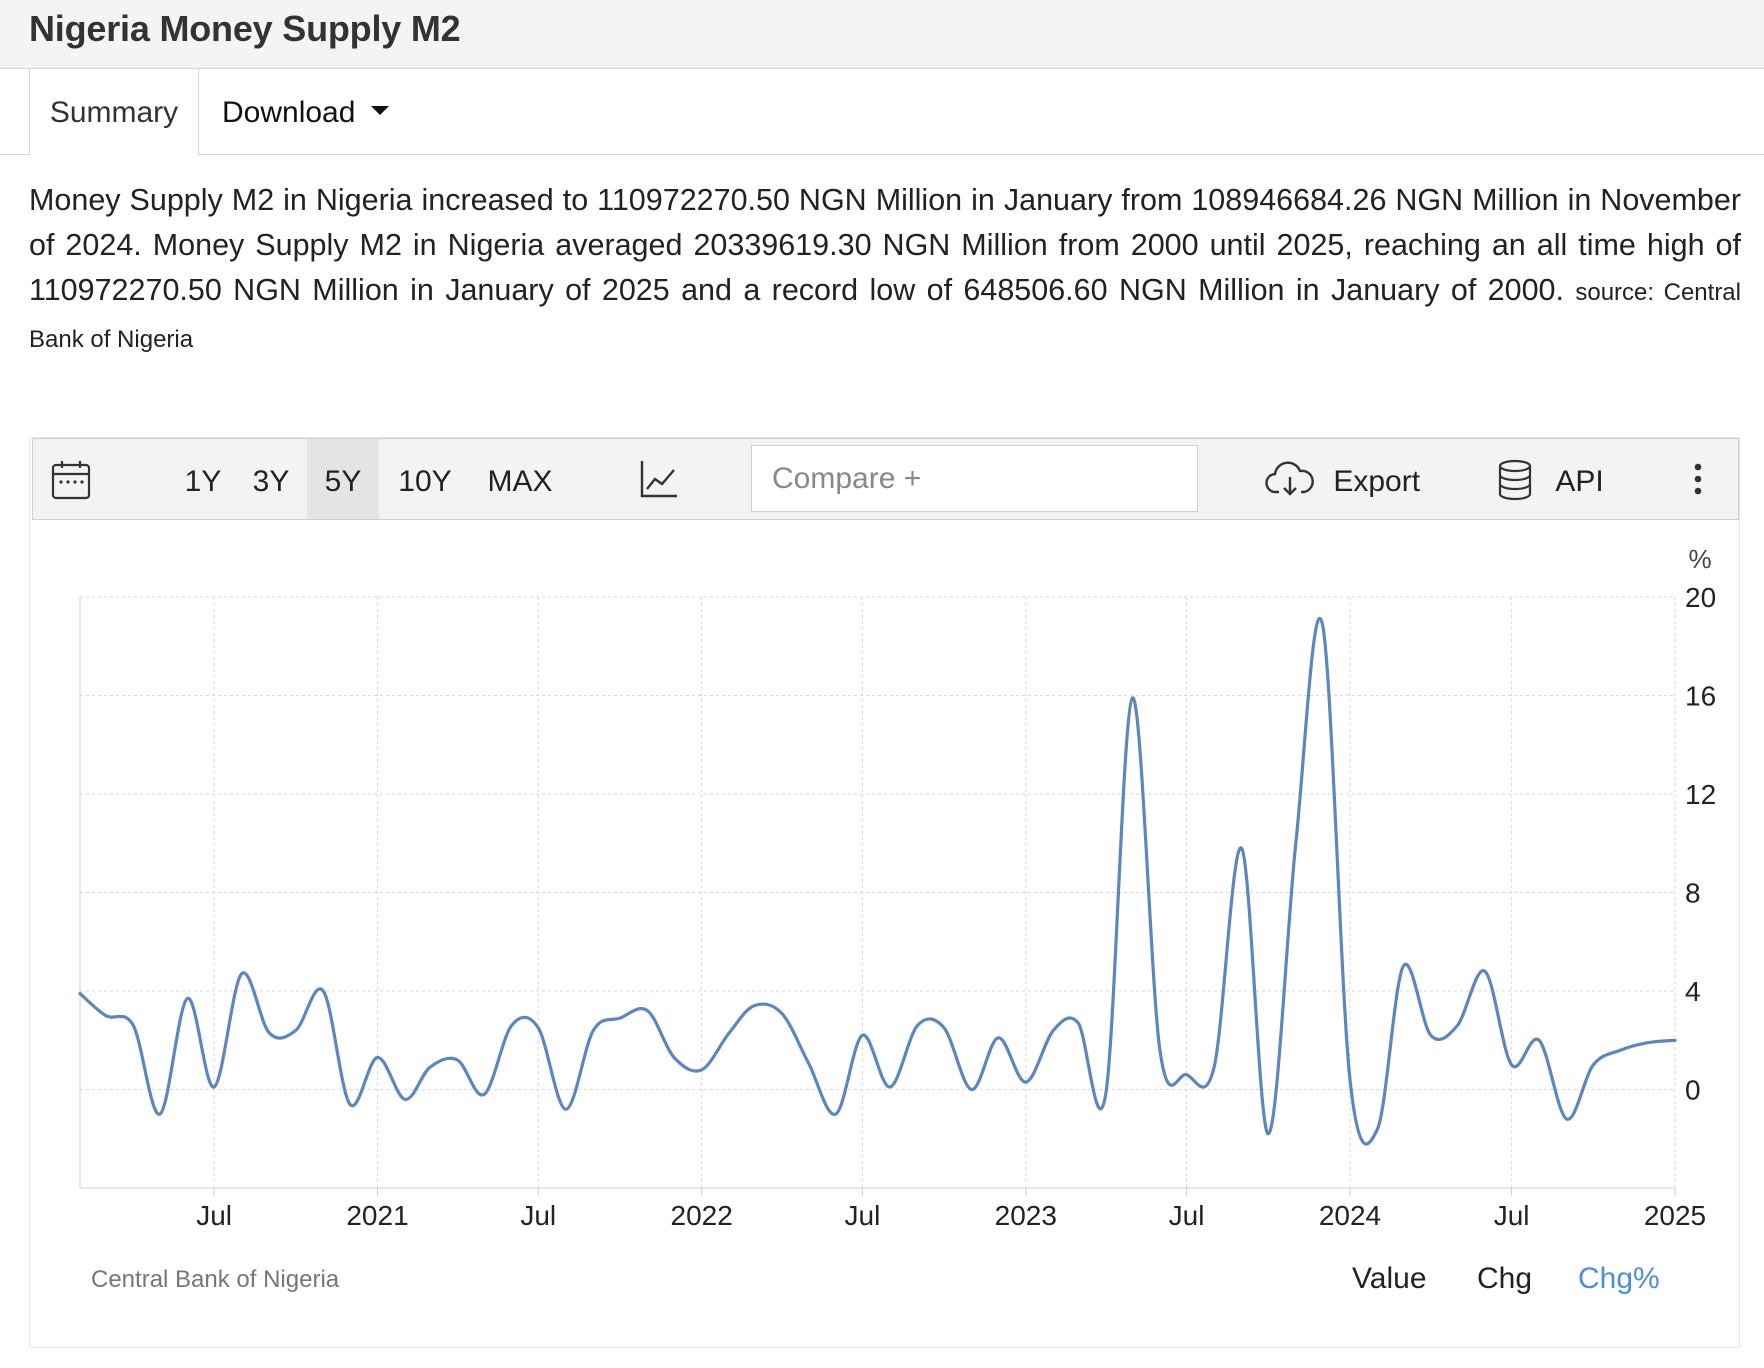 The height and width of the screenshot is (1368, 1764). Describe the element at coordinates (203, 481) in the screenshot. I see `range-1y-button: 1Y` at that location.